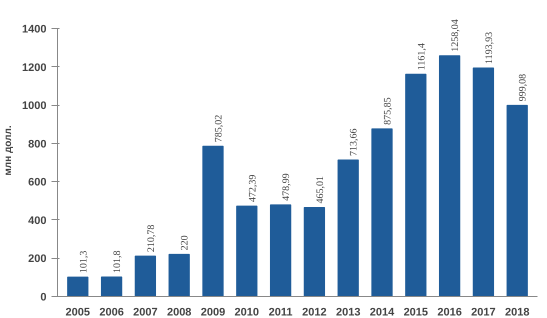  Describe the element at coordinates (286, 187) in the screenshot. I see `data-label: 478,99` at that location.